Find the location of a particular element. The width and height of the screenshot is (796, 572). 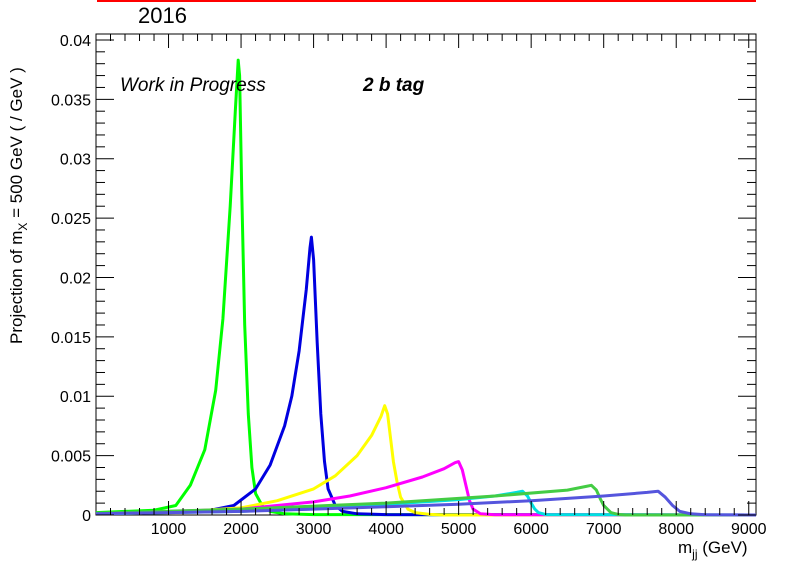

y-tick-label: 0 is located at coordinates (86, 516).